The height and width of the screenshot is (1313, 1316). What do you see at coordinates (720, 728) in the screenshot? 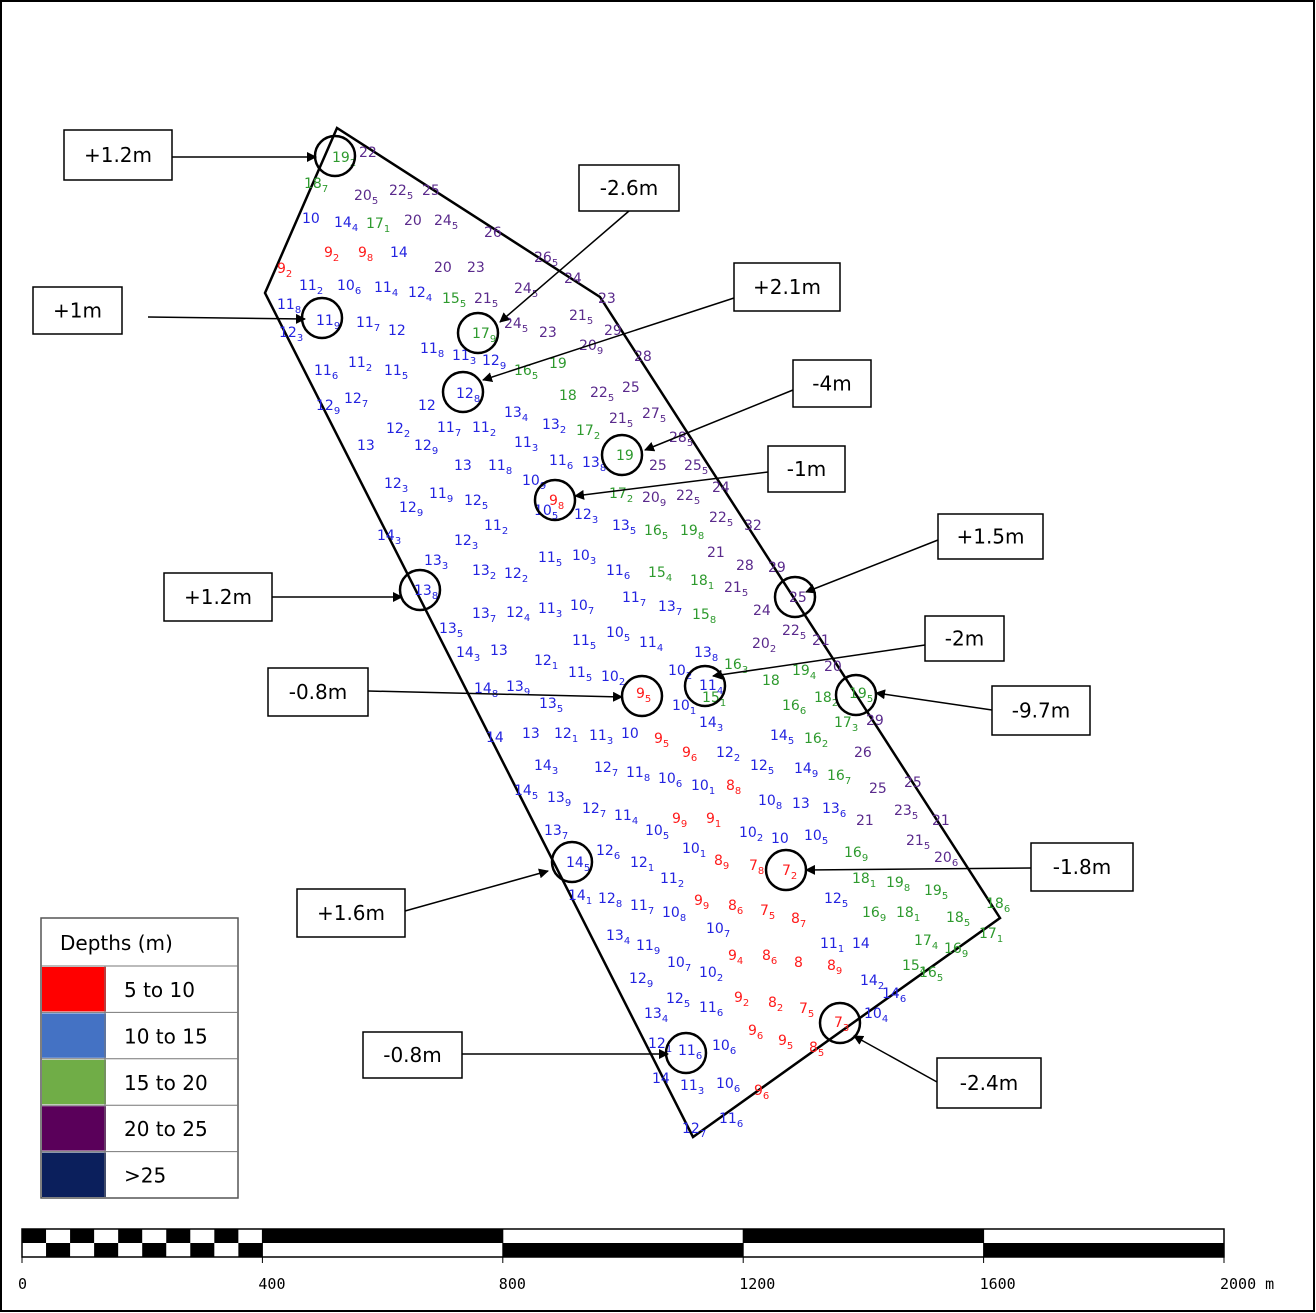
I see `sounding-sub: 3` at bounding box center [720, 728].